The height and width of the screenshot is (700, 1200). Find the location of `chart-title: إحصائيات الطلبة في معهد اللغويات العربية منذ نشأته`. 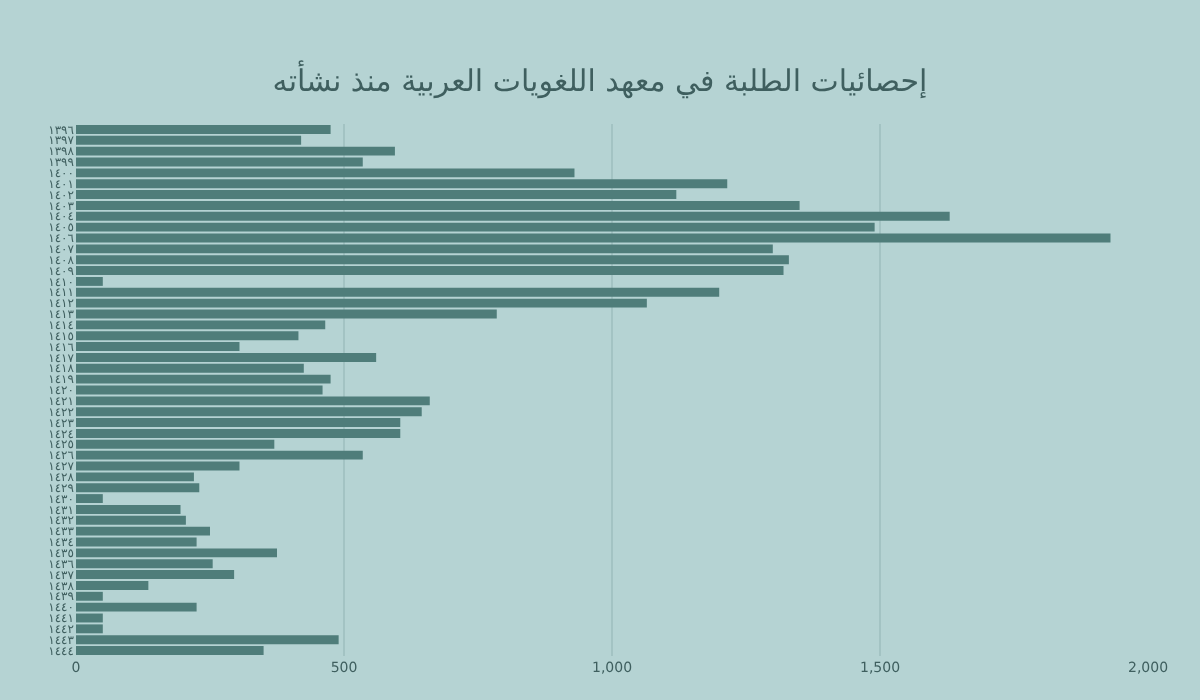

chart-title: إحصائيات الطلبة في معهد اللغويات العربية منذ نشأته is located at coordinates (600, 79).